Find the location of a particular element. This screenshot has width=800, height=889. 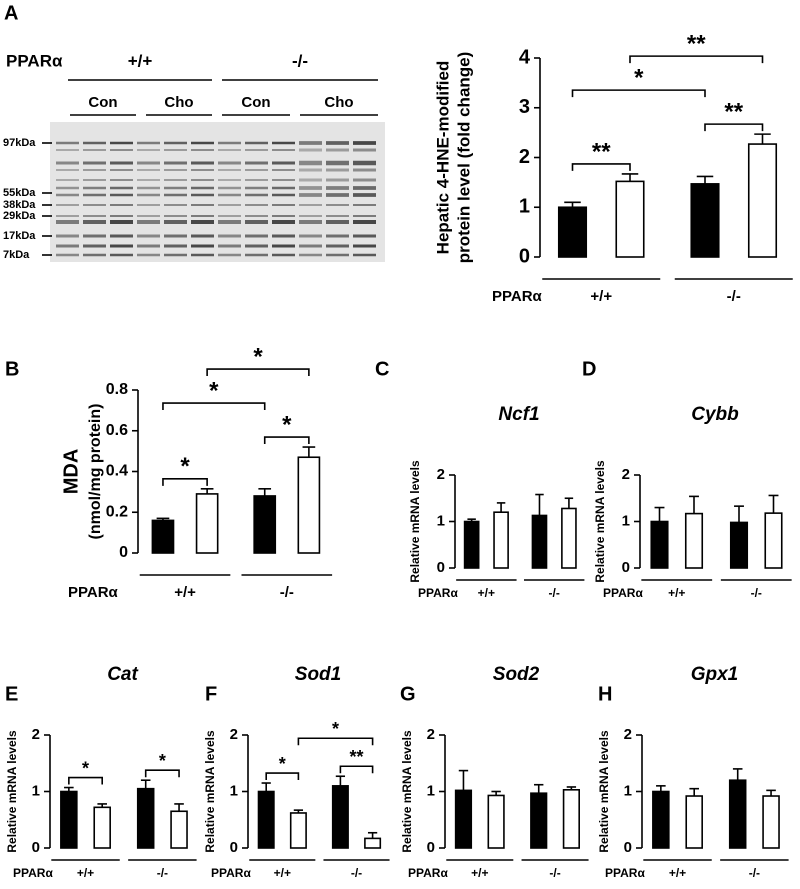

panel-letter: H is located at coordinates (605, 694).